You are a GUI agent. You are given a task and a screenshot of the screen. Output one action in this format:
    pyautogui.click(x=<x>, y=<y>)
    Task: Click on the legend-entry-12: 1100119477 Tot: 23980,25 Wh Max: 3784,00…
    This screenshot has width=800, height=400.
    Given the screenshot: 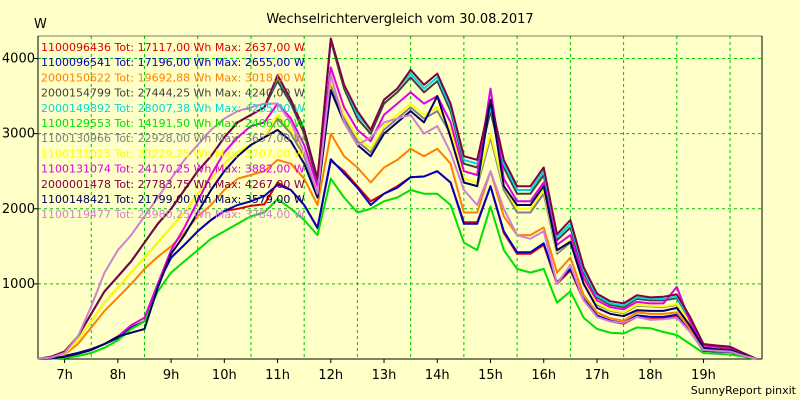 What is the action you would take?
    pyautogui.click(x=173, y=214)
    